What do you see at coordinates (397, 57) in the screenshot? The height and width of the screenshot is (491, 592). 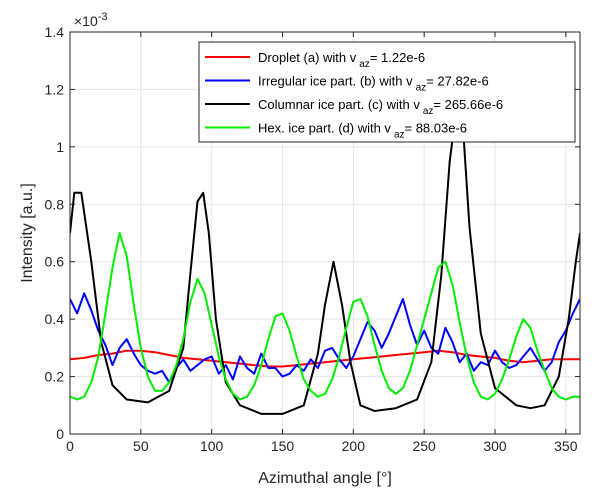 I see `legend-suffix: = 1.22e-6` at bounding box center [397, 57].